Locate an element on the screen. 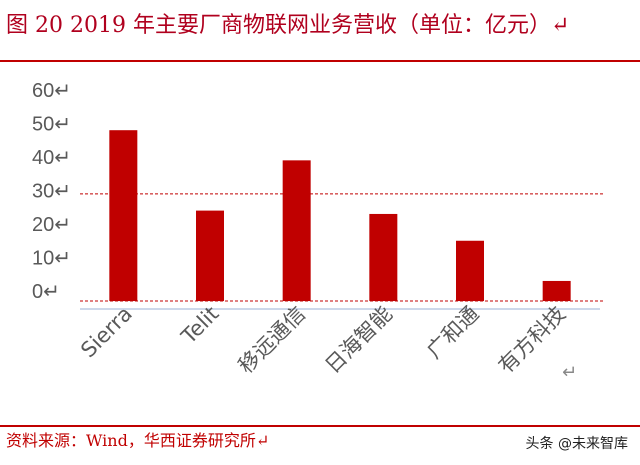 Image resolution: width=640 pixels, height=465 pixels. y-tick-label: 60↵ is located at coordinates (51, 91).